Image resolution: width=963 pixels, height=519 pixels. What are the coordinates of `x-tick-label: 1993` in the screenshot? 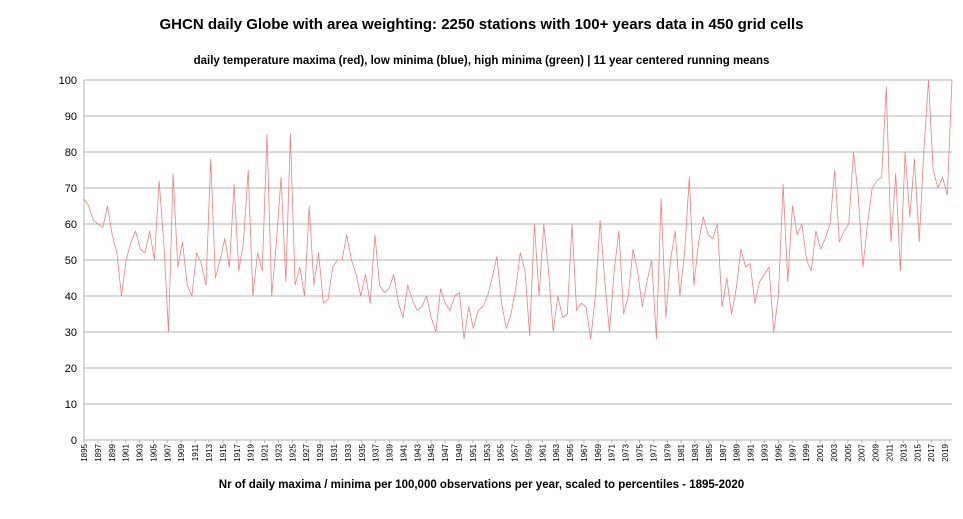 It's located at (765, 452).